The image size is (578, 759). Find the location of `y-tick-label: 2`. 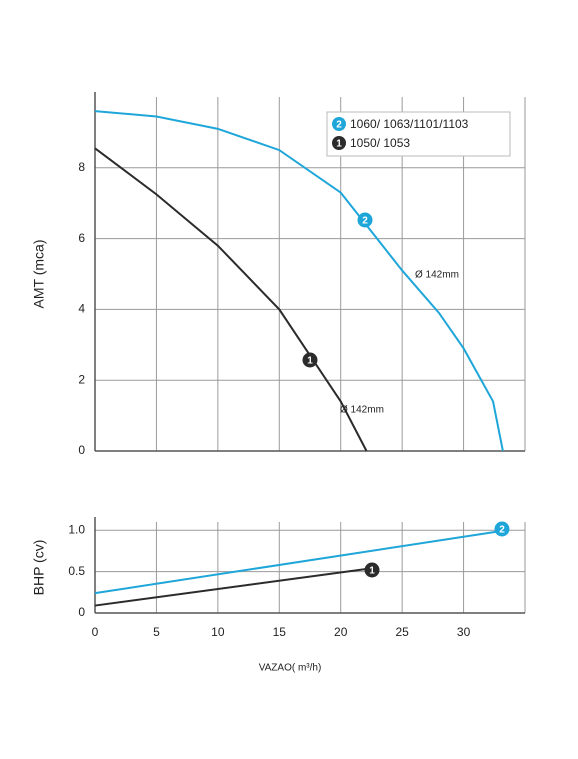

y-tick-label: 2 is located at coordinates (81, 379).